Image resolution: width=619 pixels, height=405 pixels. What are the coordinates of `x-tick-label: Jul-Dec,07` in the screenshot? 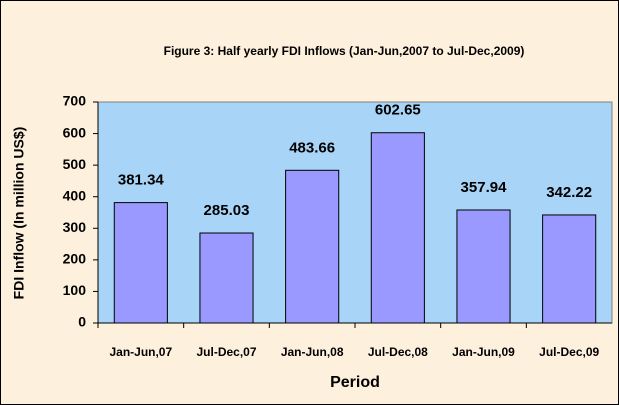 It's located at (226, 352).